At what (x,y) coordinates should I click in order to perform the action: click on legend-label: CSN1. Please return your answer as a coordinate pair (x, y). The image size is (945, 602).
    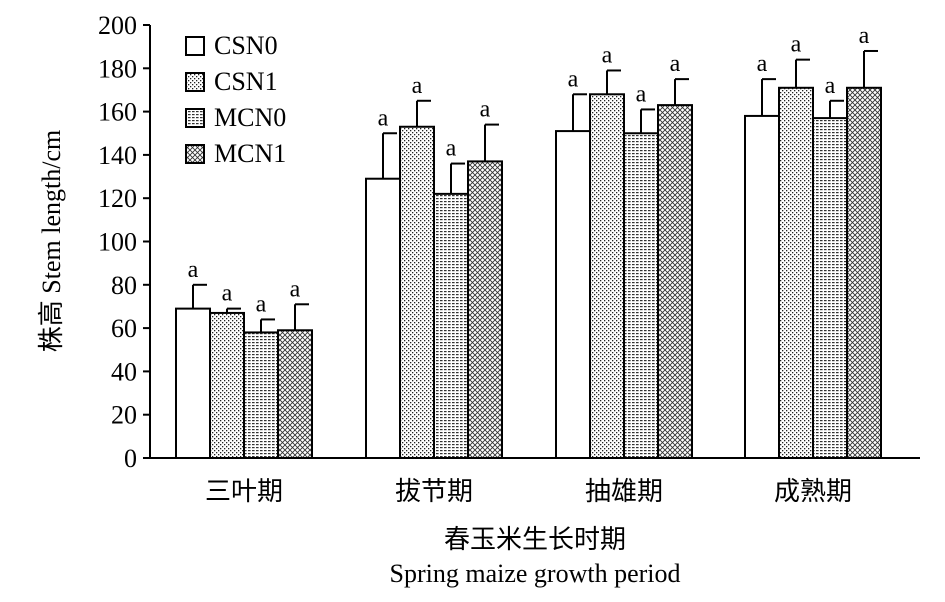
    Looking at the image, I should click on (246, 81).